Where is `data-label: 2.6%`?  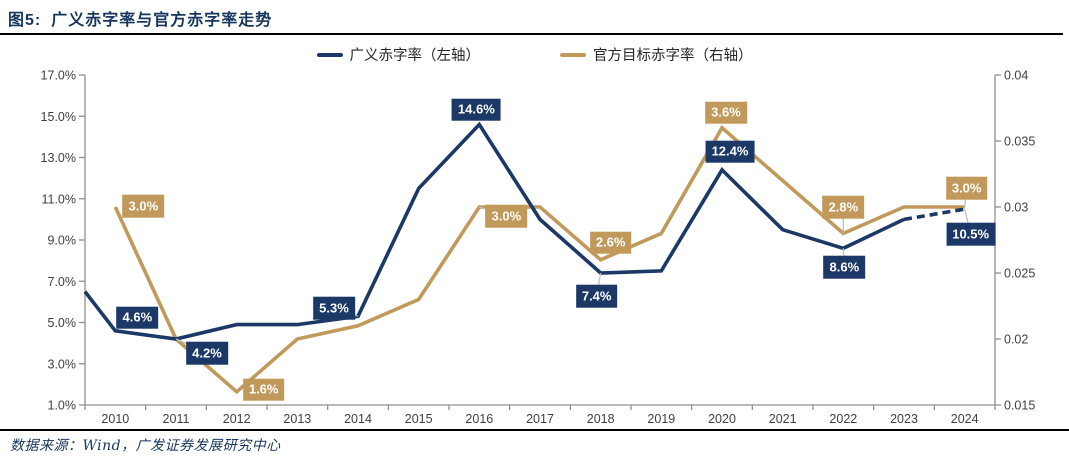
data-label: 2.6% is located at coordinates (610, 243).